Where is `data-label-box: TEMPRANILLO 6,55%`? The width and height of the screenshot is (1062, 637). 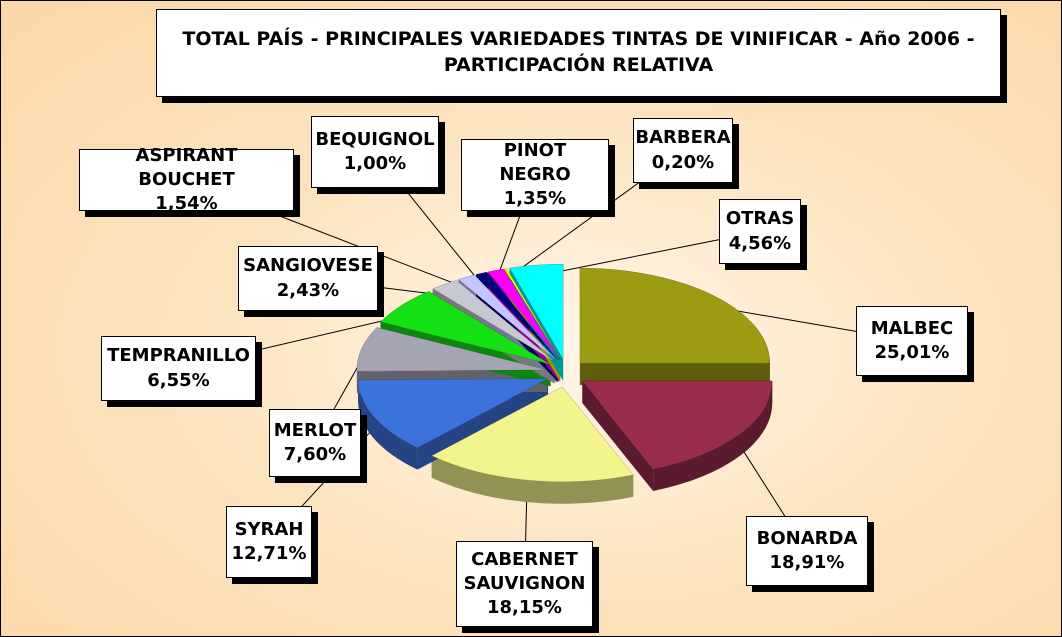 data-label-box: TEMPRANILLO 6,55% is located at coordinates (178, 368).